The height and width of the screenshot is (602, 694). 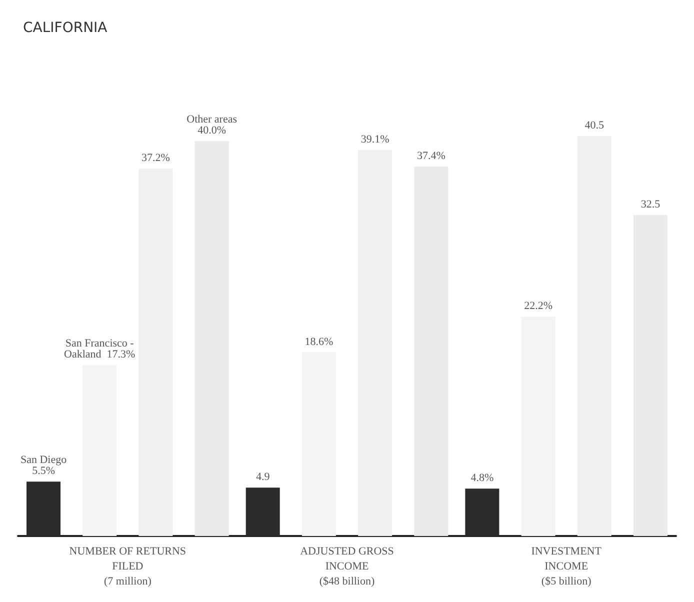 I want to click on data-label: 4.8%, so click(x=482, y=478).